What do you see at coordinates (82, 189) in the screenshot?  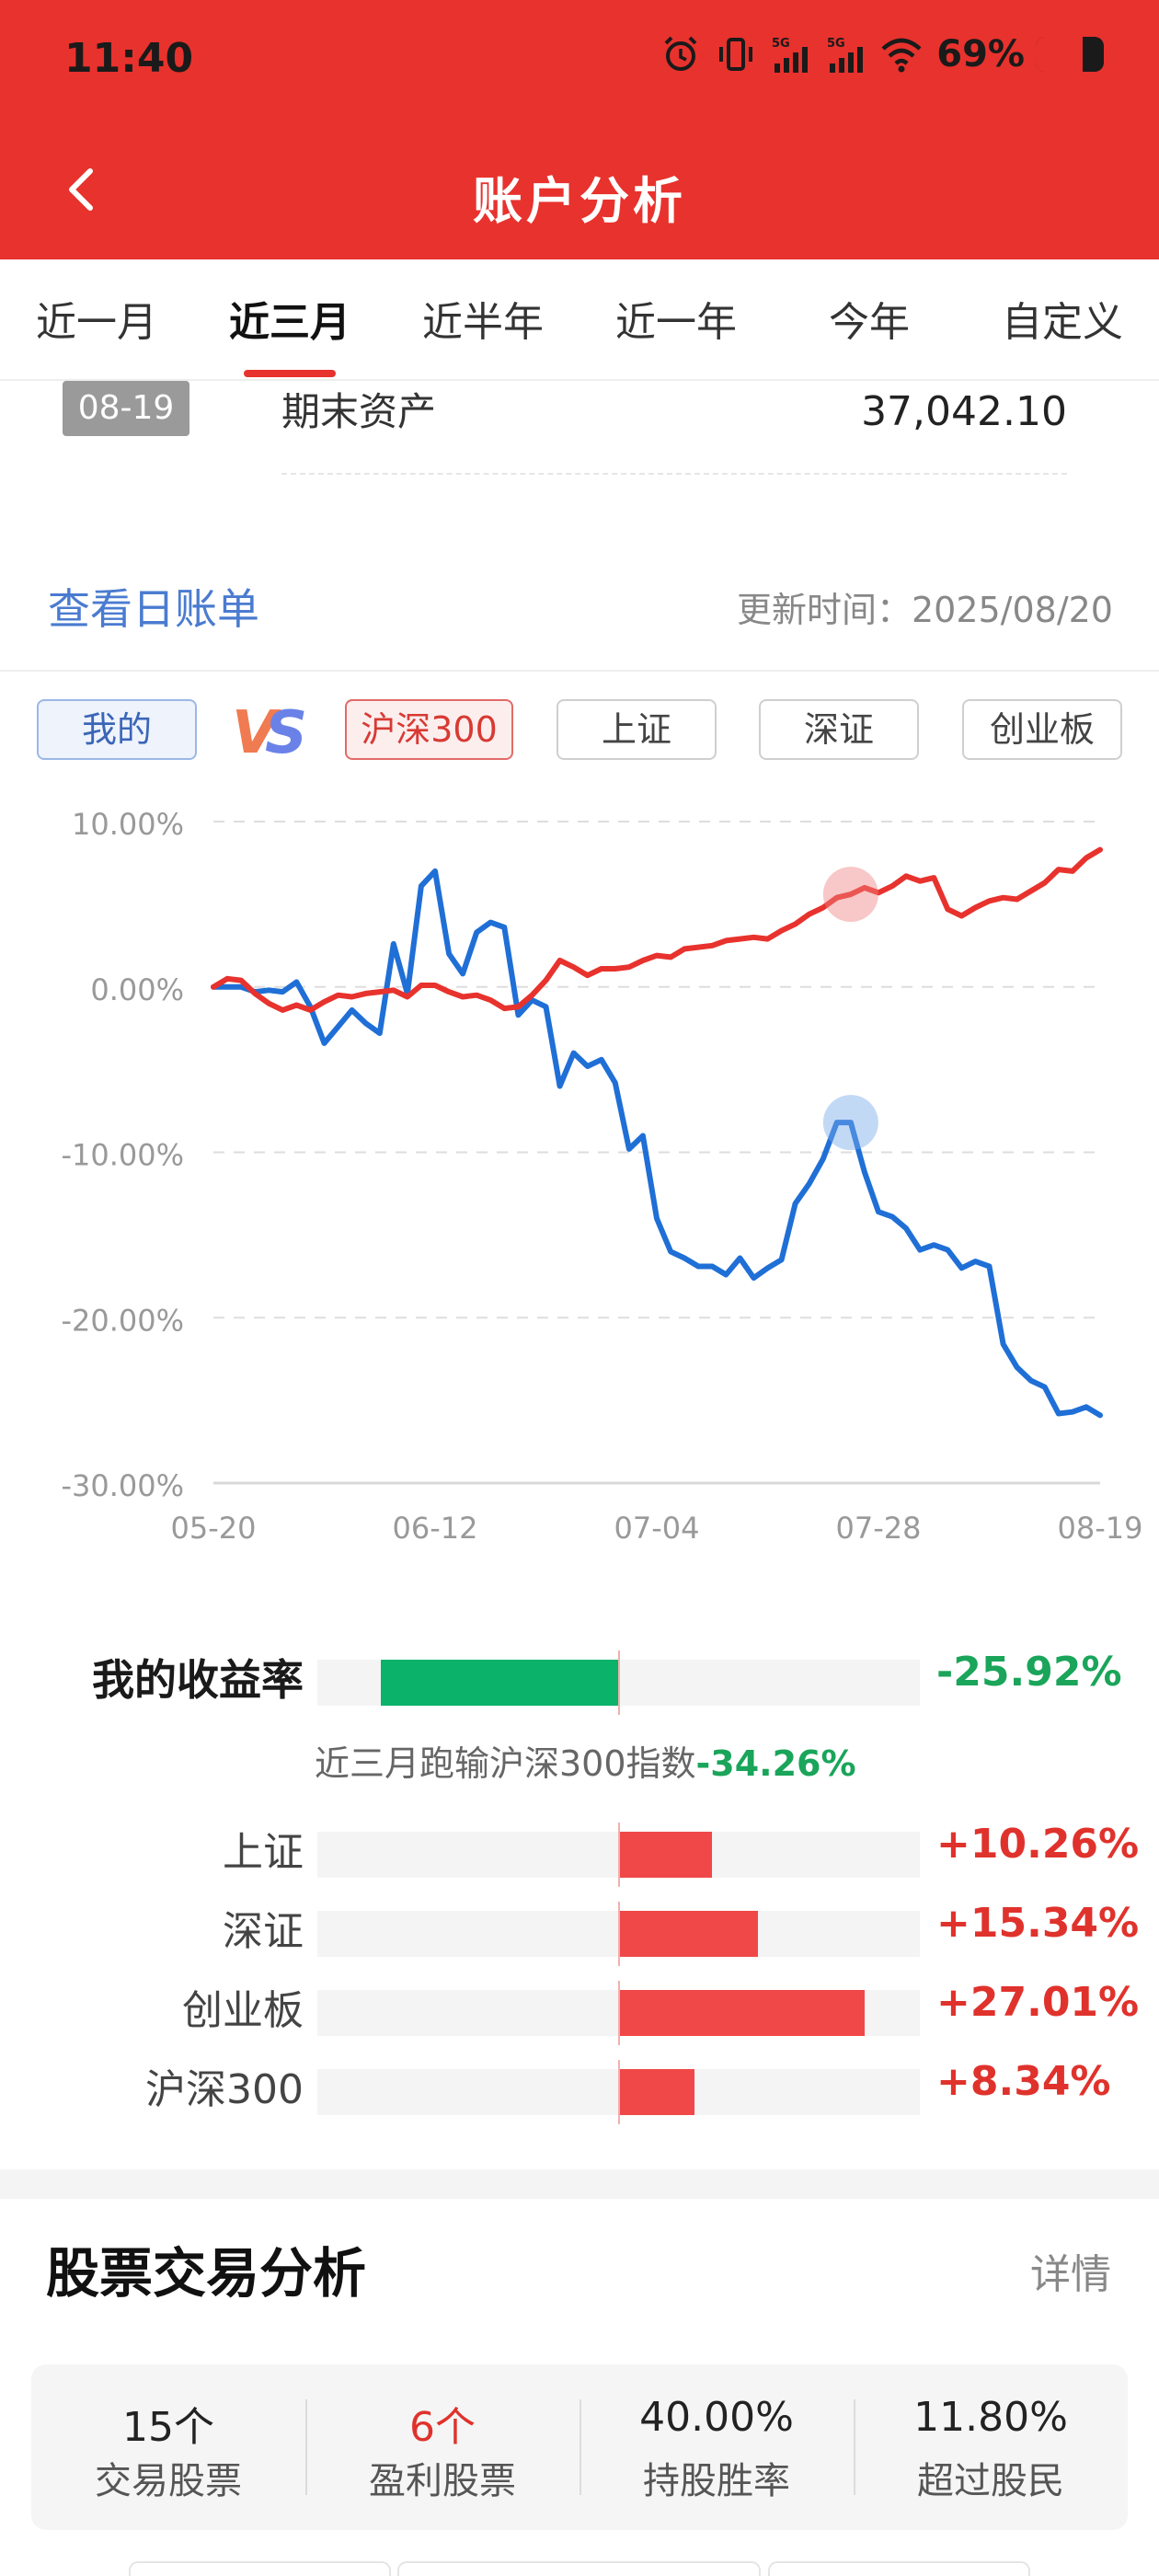 I see `back-arrow-icon` at bounding box center [82, 189].